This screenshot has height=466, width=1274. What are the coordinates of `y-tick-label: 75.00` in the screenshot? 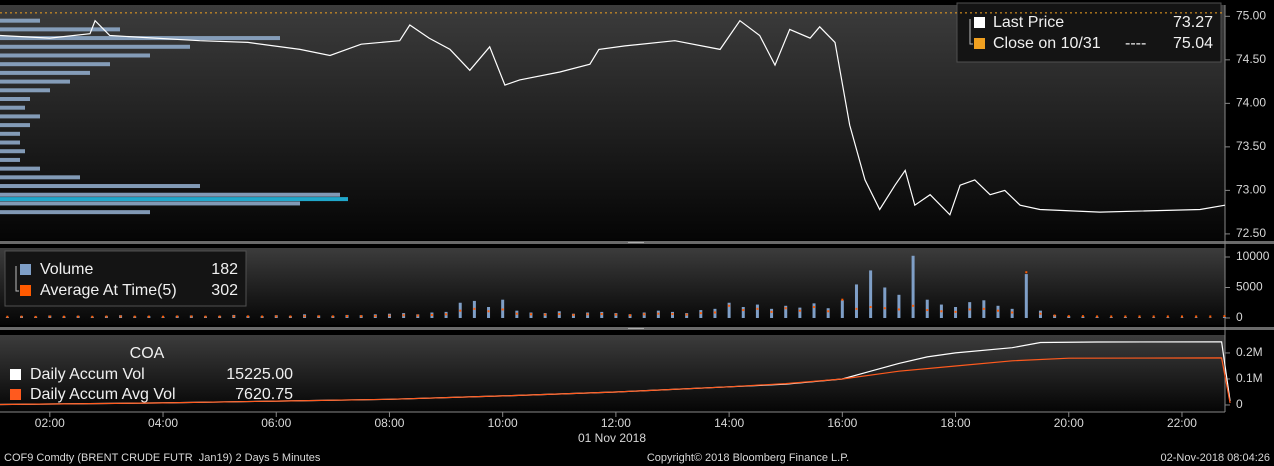 It's located at (1251, 15).